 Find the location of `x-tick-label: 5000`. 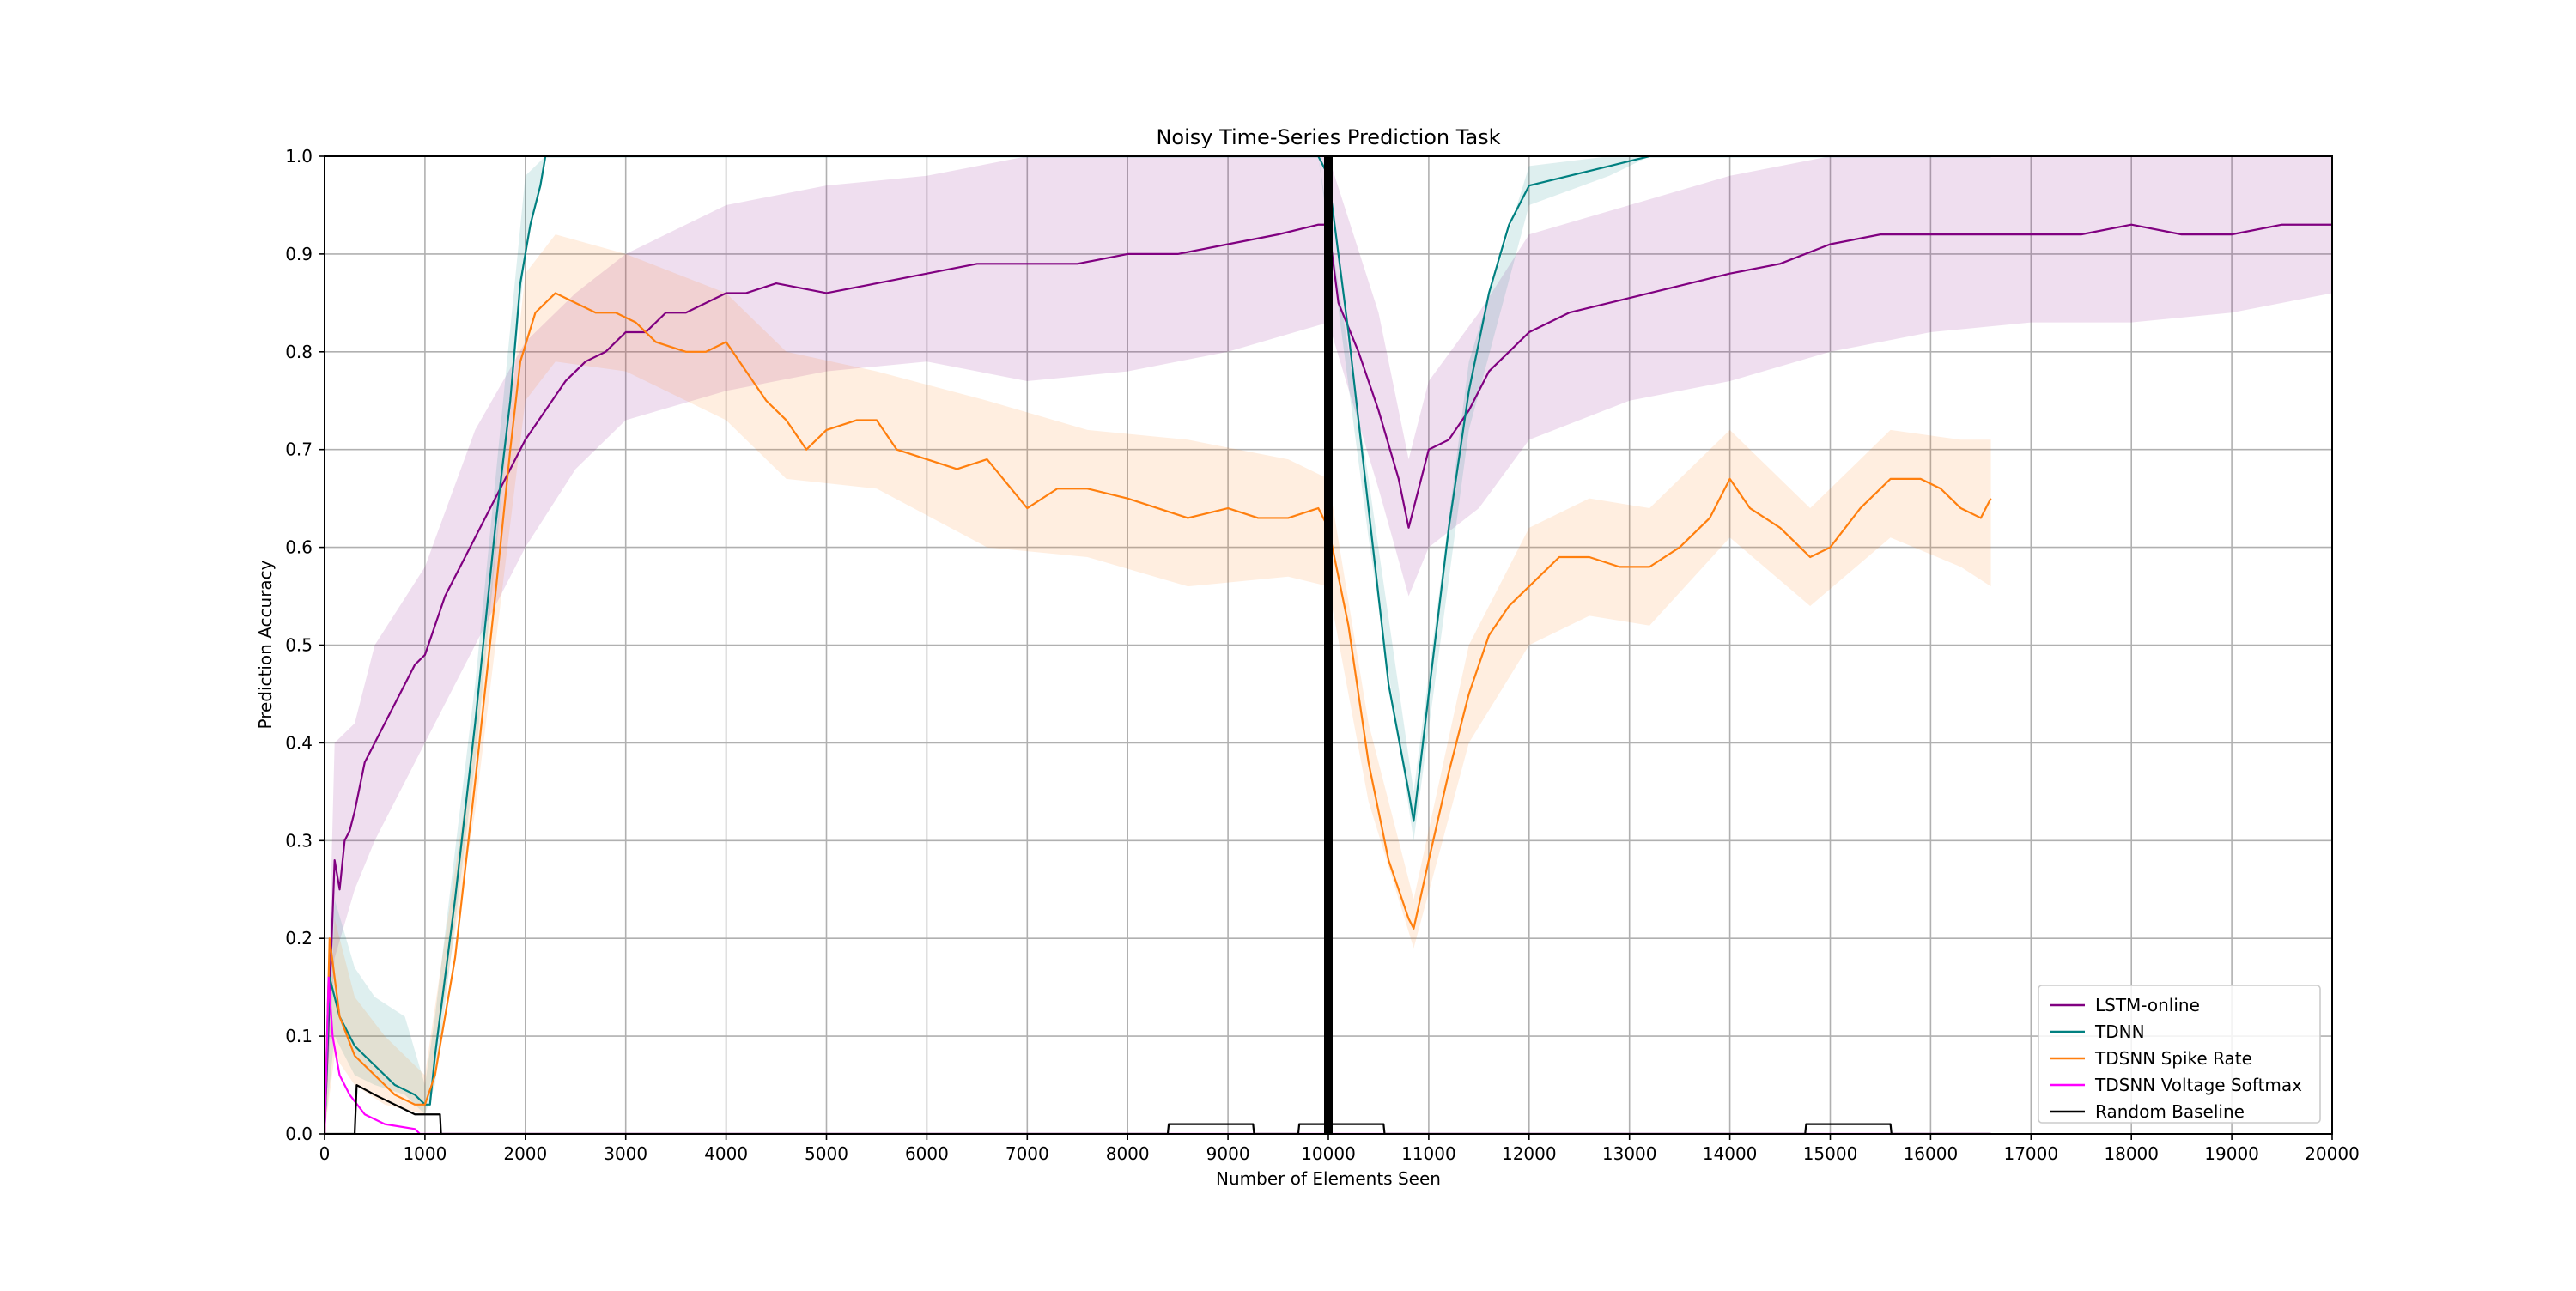

x-tick-label: 5000 is located at coordinates (826, 1154).